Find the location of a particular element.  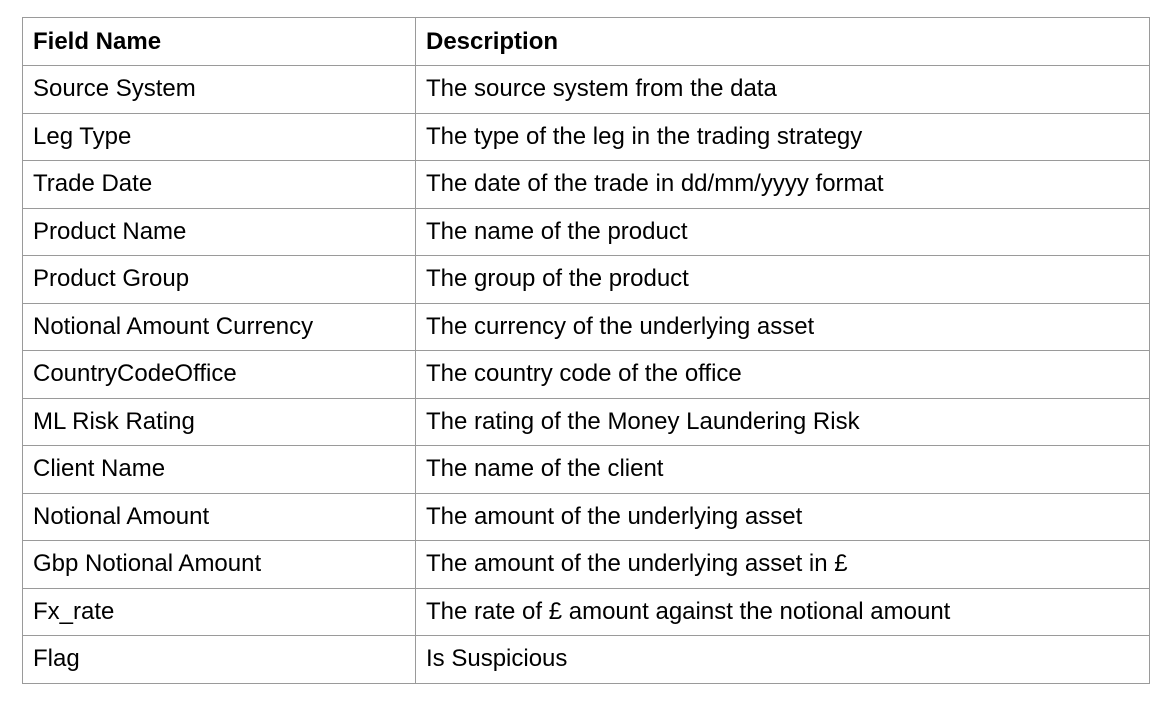

field-name-cell: Flag is located at coordinates (219, 659).